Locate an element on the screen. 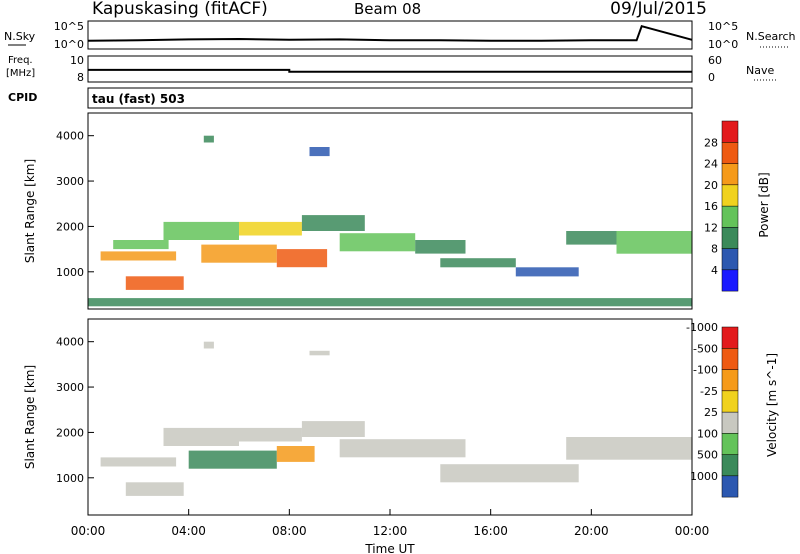 This screenshot has width=800, height=554. colorbar-tick-label: -1000 is located at coordinates (702, 327).